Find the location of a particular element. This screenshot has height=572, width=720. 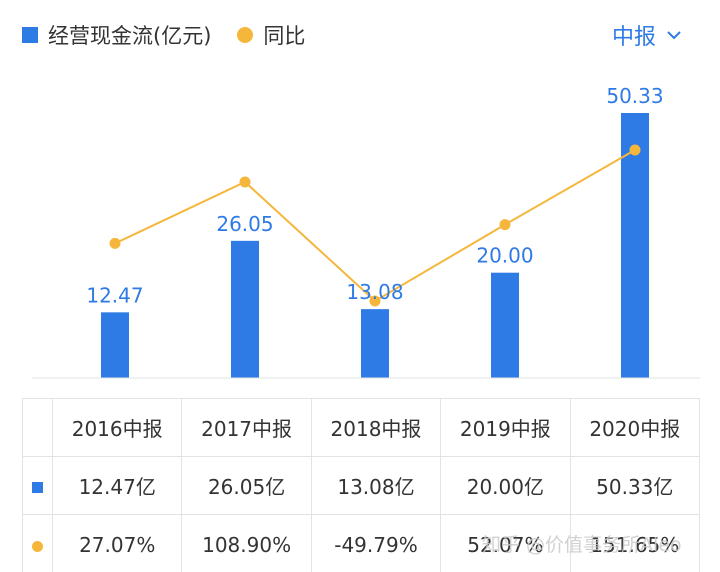

bar-value-label: 26.05 is located at coordinates (244, 224).